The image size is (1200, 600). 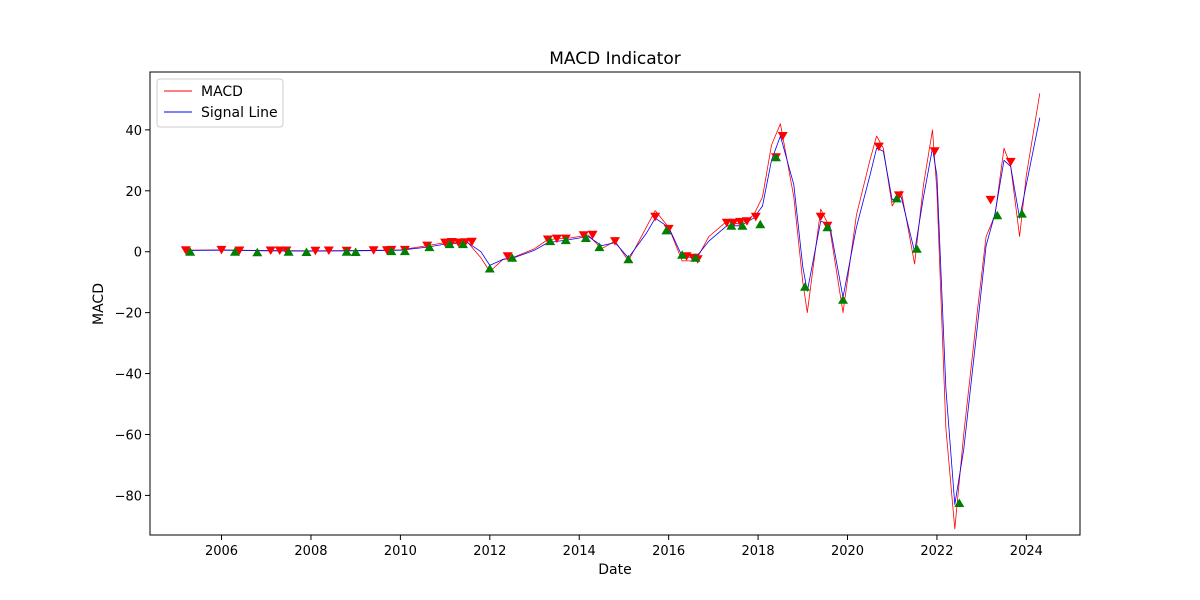 What do you see at coordinates (310, 551) in the screenshot?
I see `x-tick-label: 2008` at bounding box center [310, 551].